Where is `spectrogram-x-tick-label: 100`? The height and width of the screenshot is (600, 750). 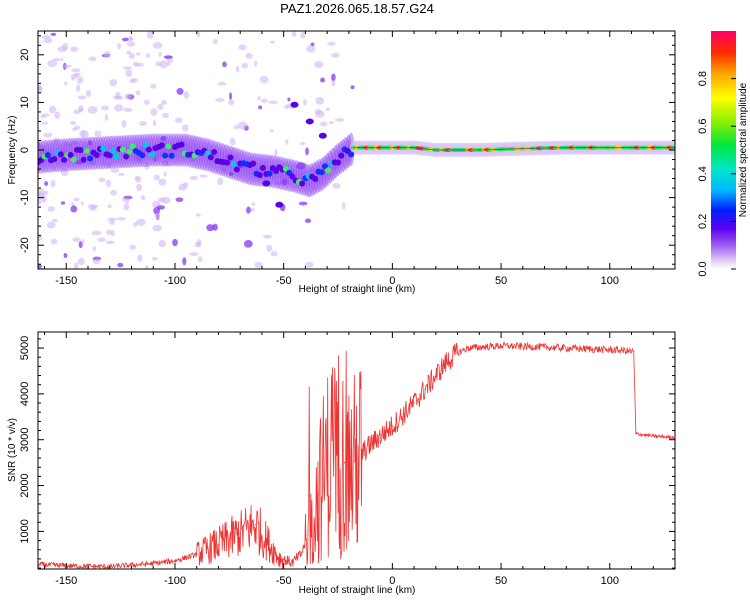 spectrogram-x-tick-label: 100 is located at coordinates (610, 281).